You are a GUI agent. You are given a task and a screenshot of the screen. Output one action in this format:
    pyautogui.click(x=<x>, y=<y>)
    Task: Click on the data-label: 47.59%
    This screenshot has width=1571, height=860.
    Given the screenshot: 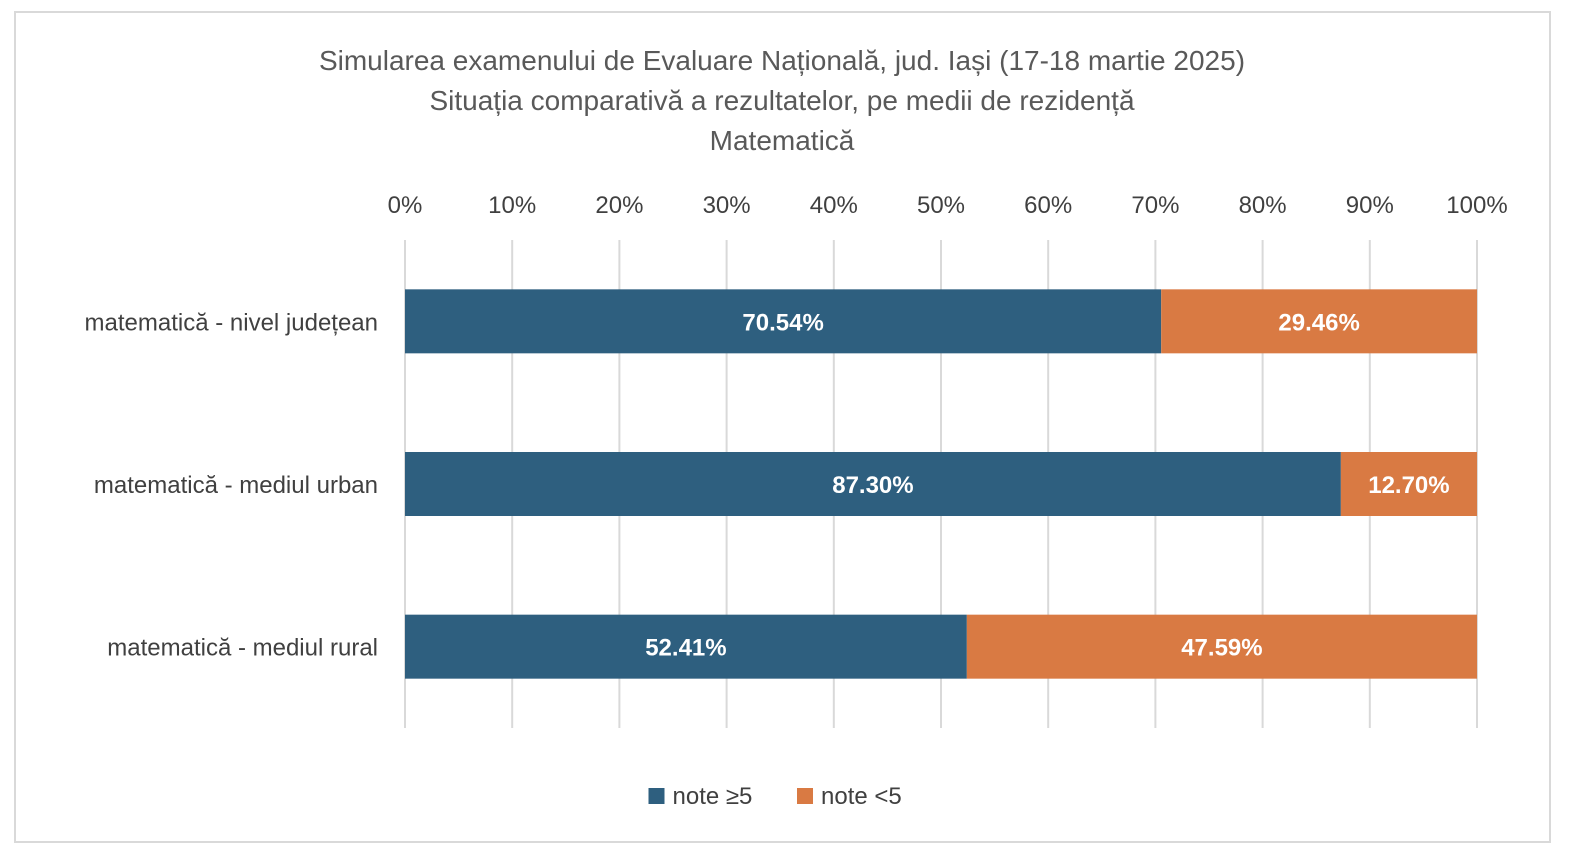 What is the action you would take?
    pyautogui.click(x=1221, y=648)
    